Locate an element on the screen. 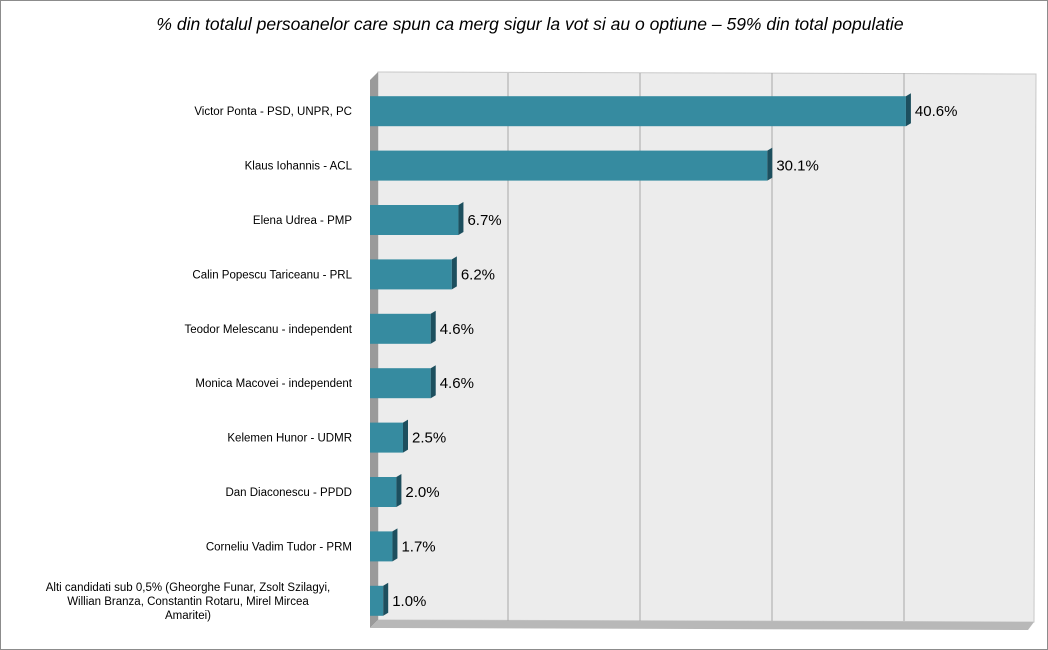  category-label: Victor Ponta - PSD, UNPR, PC is located at coordinates (273, 112).